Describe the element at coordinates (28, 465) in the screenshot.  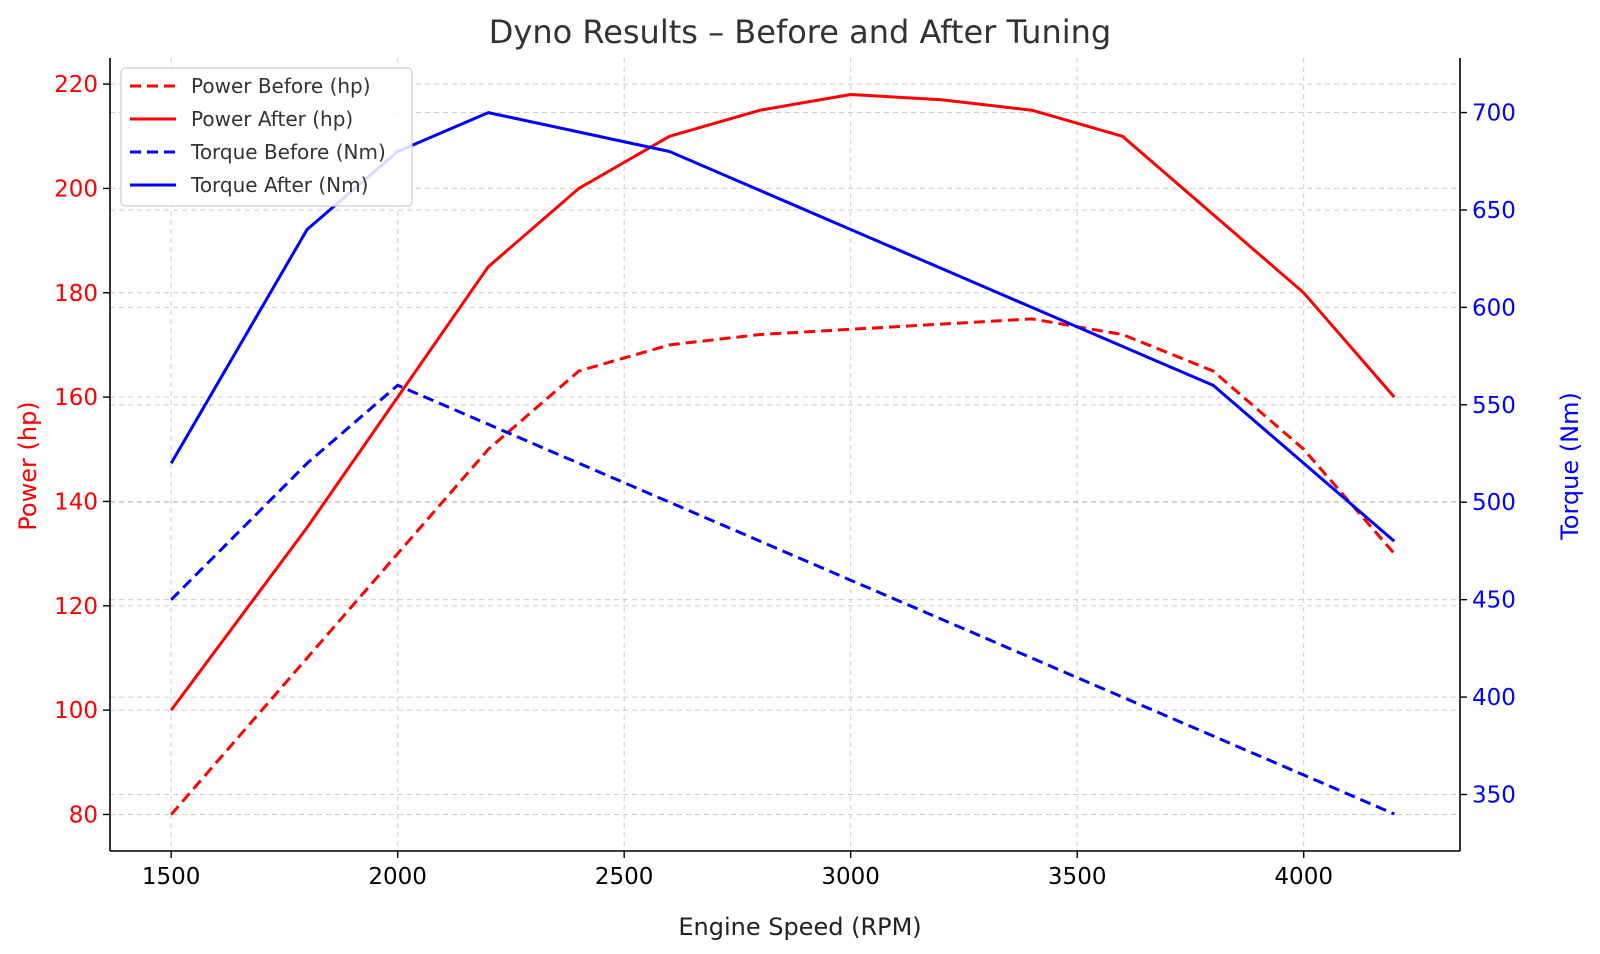
I see `y-left-axis-label: Power (hp)` at that location.